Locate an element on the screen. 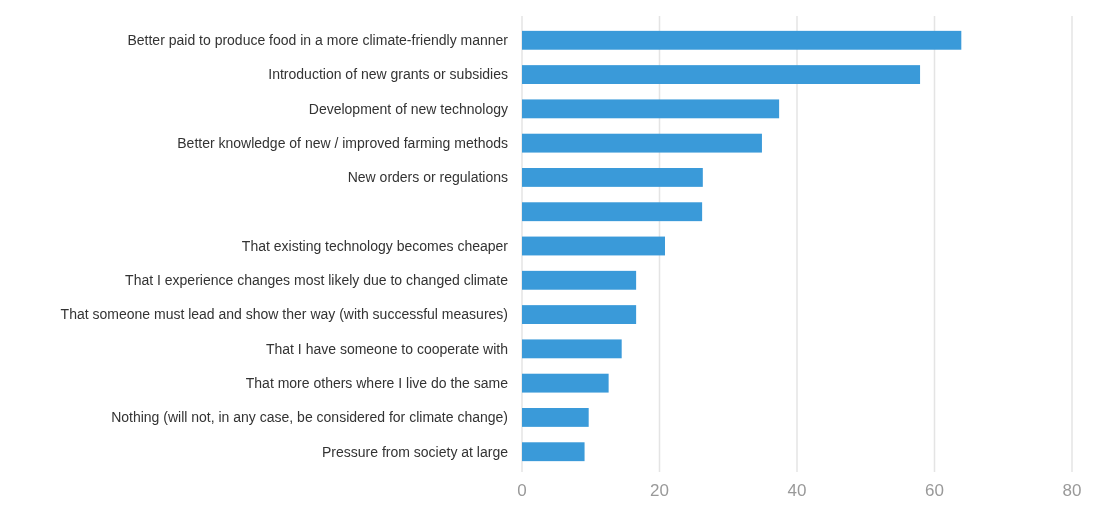 The image size is (1104, 515). y-tick-label: That I experience changes most likely due to changed climate is located at coordinates (317, 280).